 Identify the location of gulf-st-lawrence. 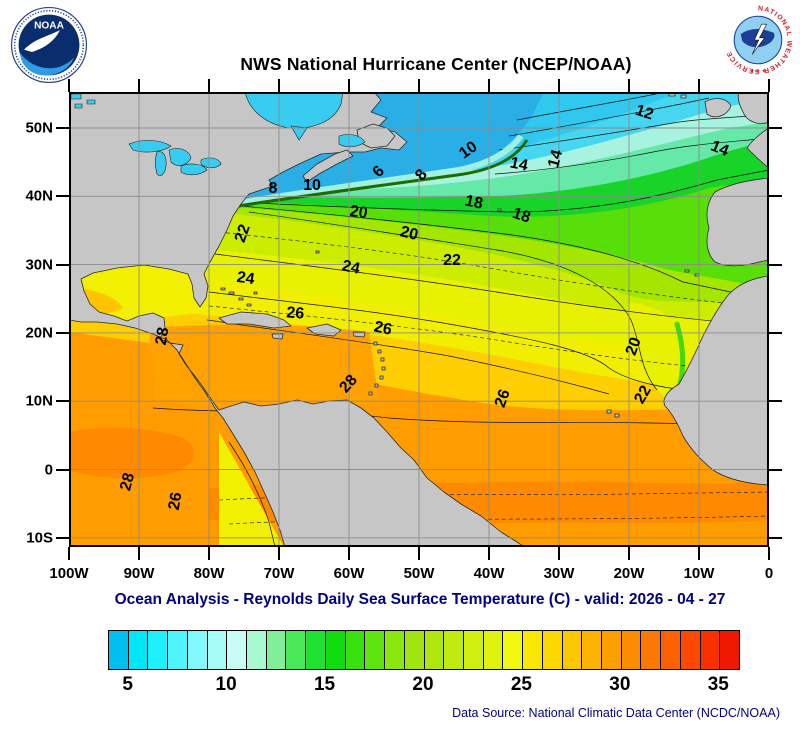
(352, 141).